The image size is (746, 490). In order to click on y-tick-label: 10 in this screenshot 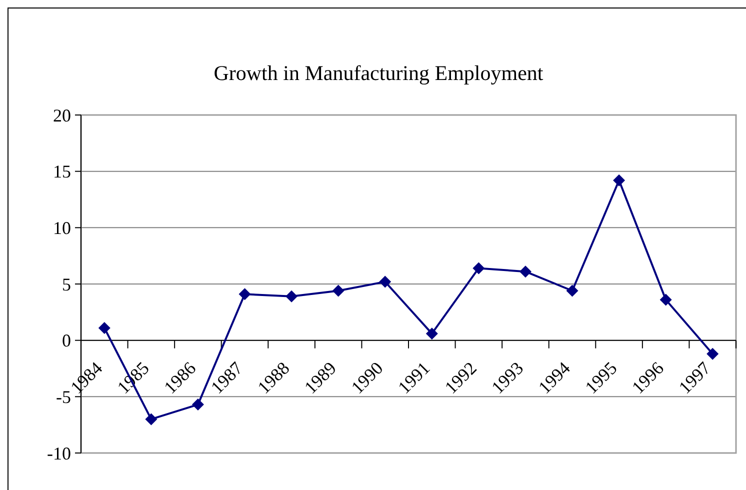, I will do `click(62, 228)`.